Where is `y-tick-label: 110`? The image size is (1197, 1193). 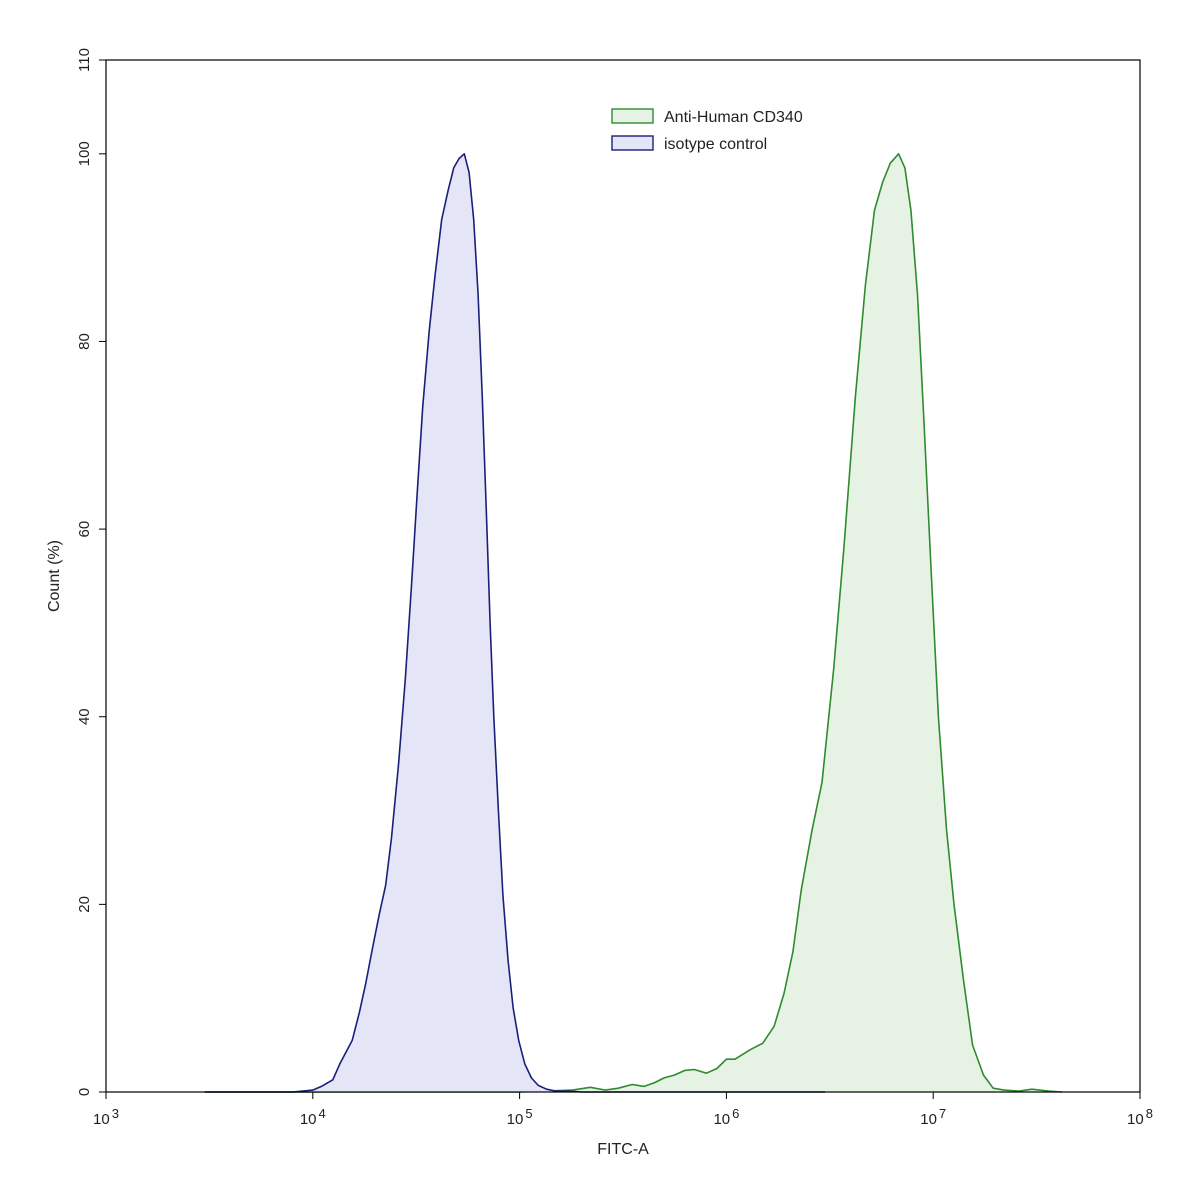 y-tick-label: 110 is located at coordinates (84, 60).